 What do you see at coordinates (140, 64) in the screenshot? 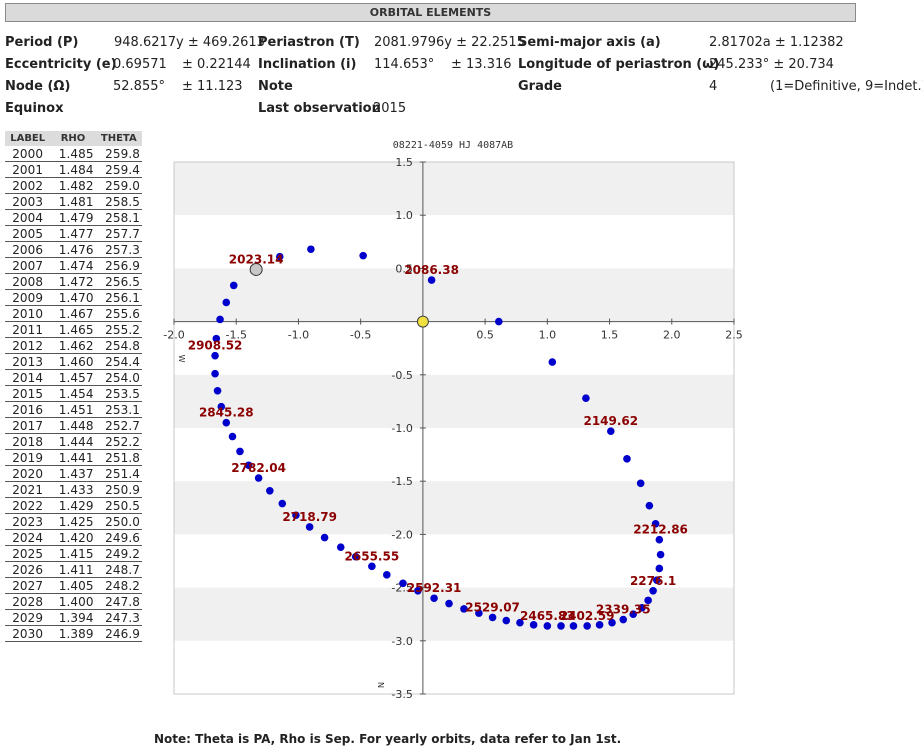
I see `eccentricity-value: 0.69571` at bounding box center [140, 64].